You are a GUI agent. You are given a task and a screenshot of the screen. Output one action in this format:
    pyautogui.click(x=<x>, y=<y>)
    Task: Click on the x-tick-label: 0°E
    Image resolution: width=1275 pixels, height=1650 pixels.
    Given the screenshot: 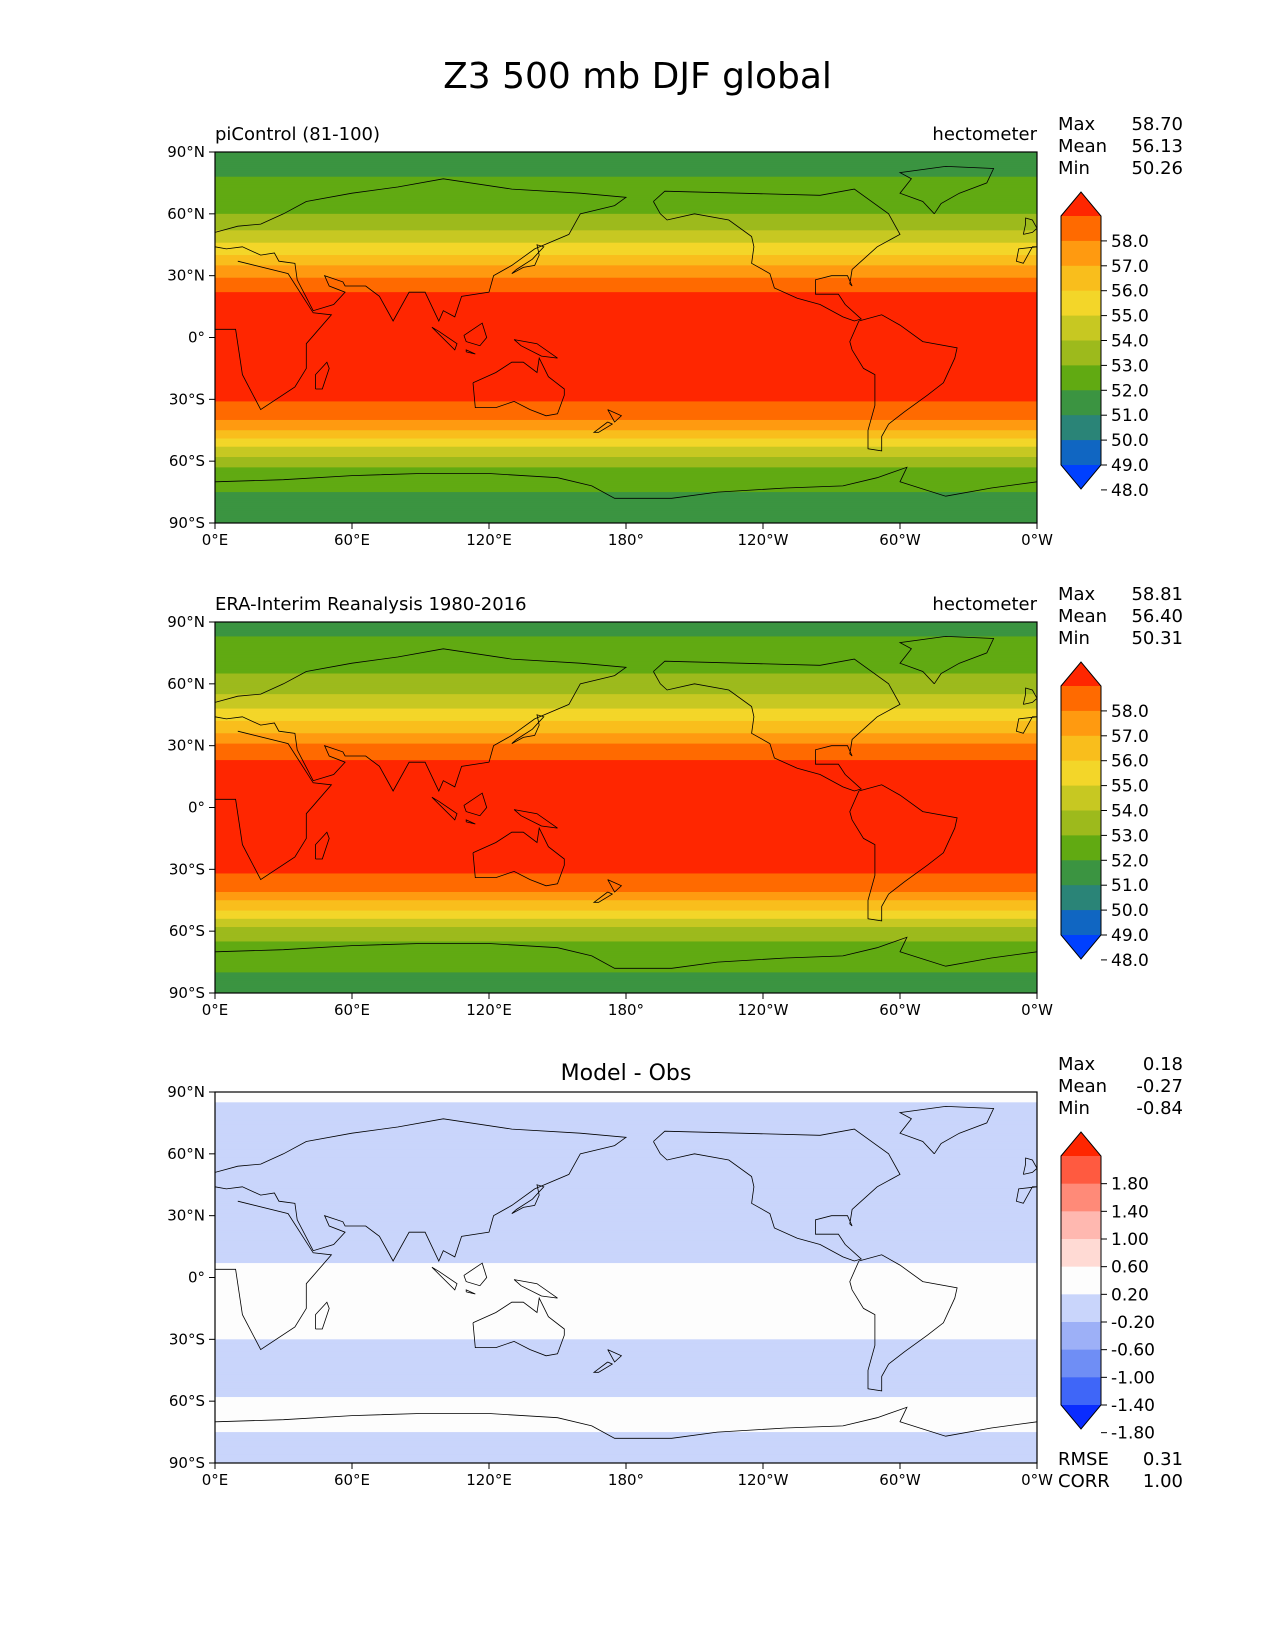 What is the action you would take?
    pyautogui.click(x=215, y=1010)
    